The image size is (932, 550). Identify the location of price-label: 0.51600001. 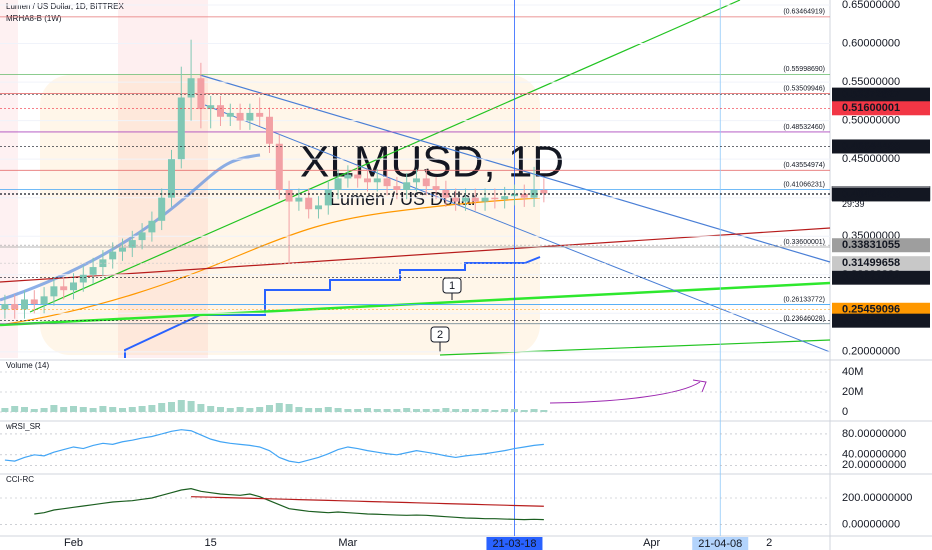
(871, 108).